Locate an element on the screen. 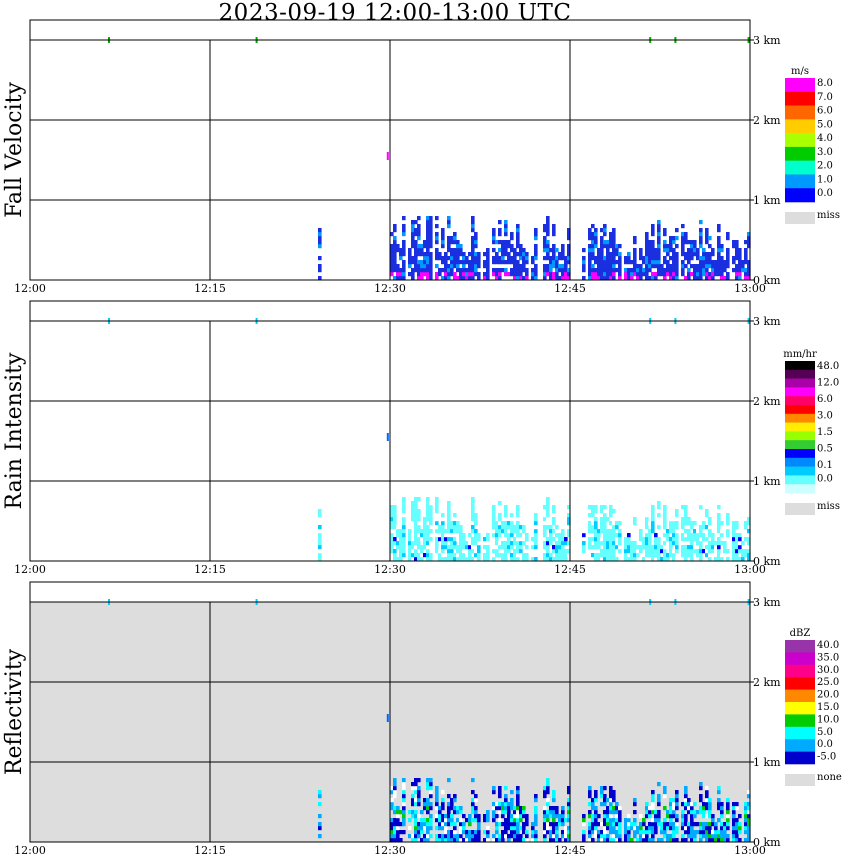 The image size is (850, 868). echo-marker is located at coordinates (387, 718).